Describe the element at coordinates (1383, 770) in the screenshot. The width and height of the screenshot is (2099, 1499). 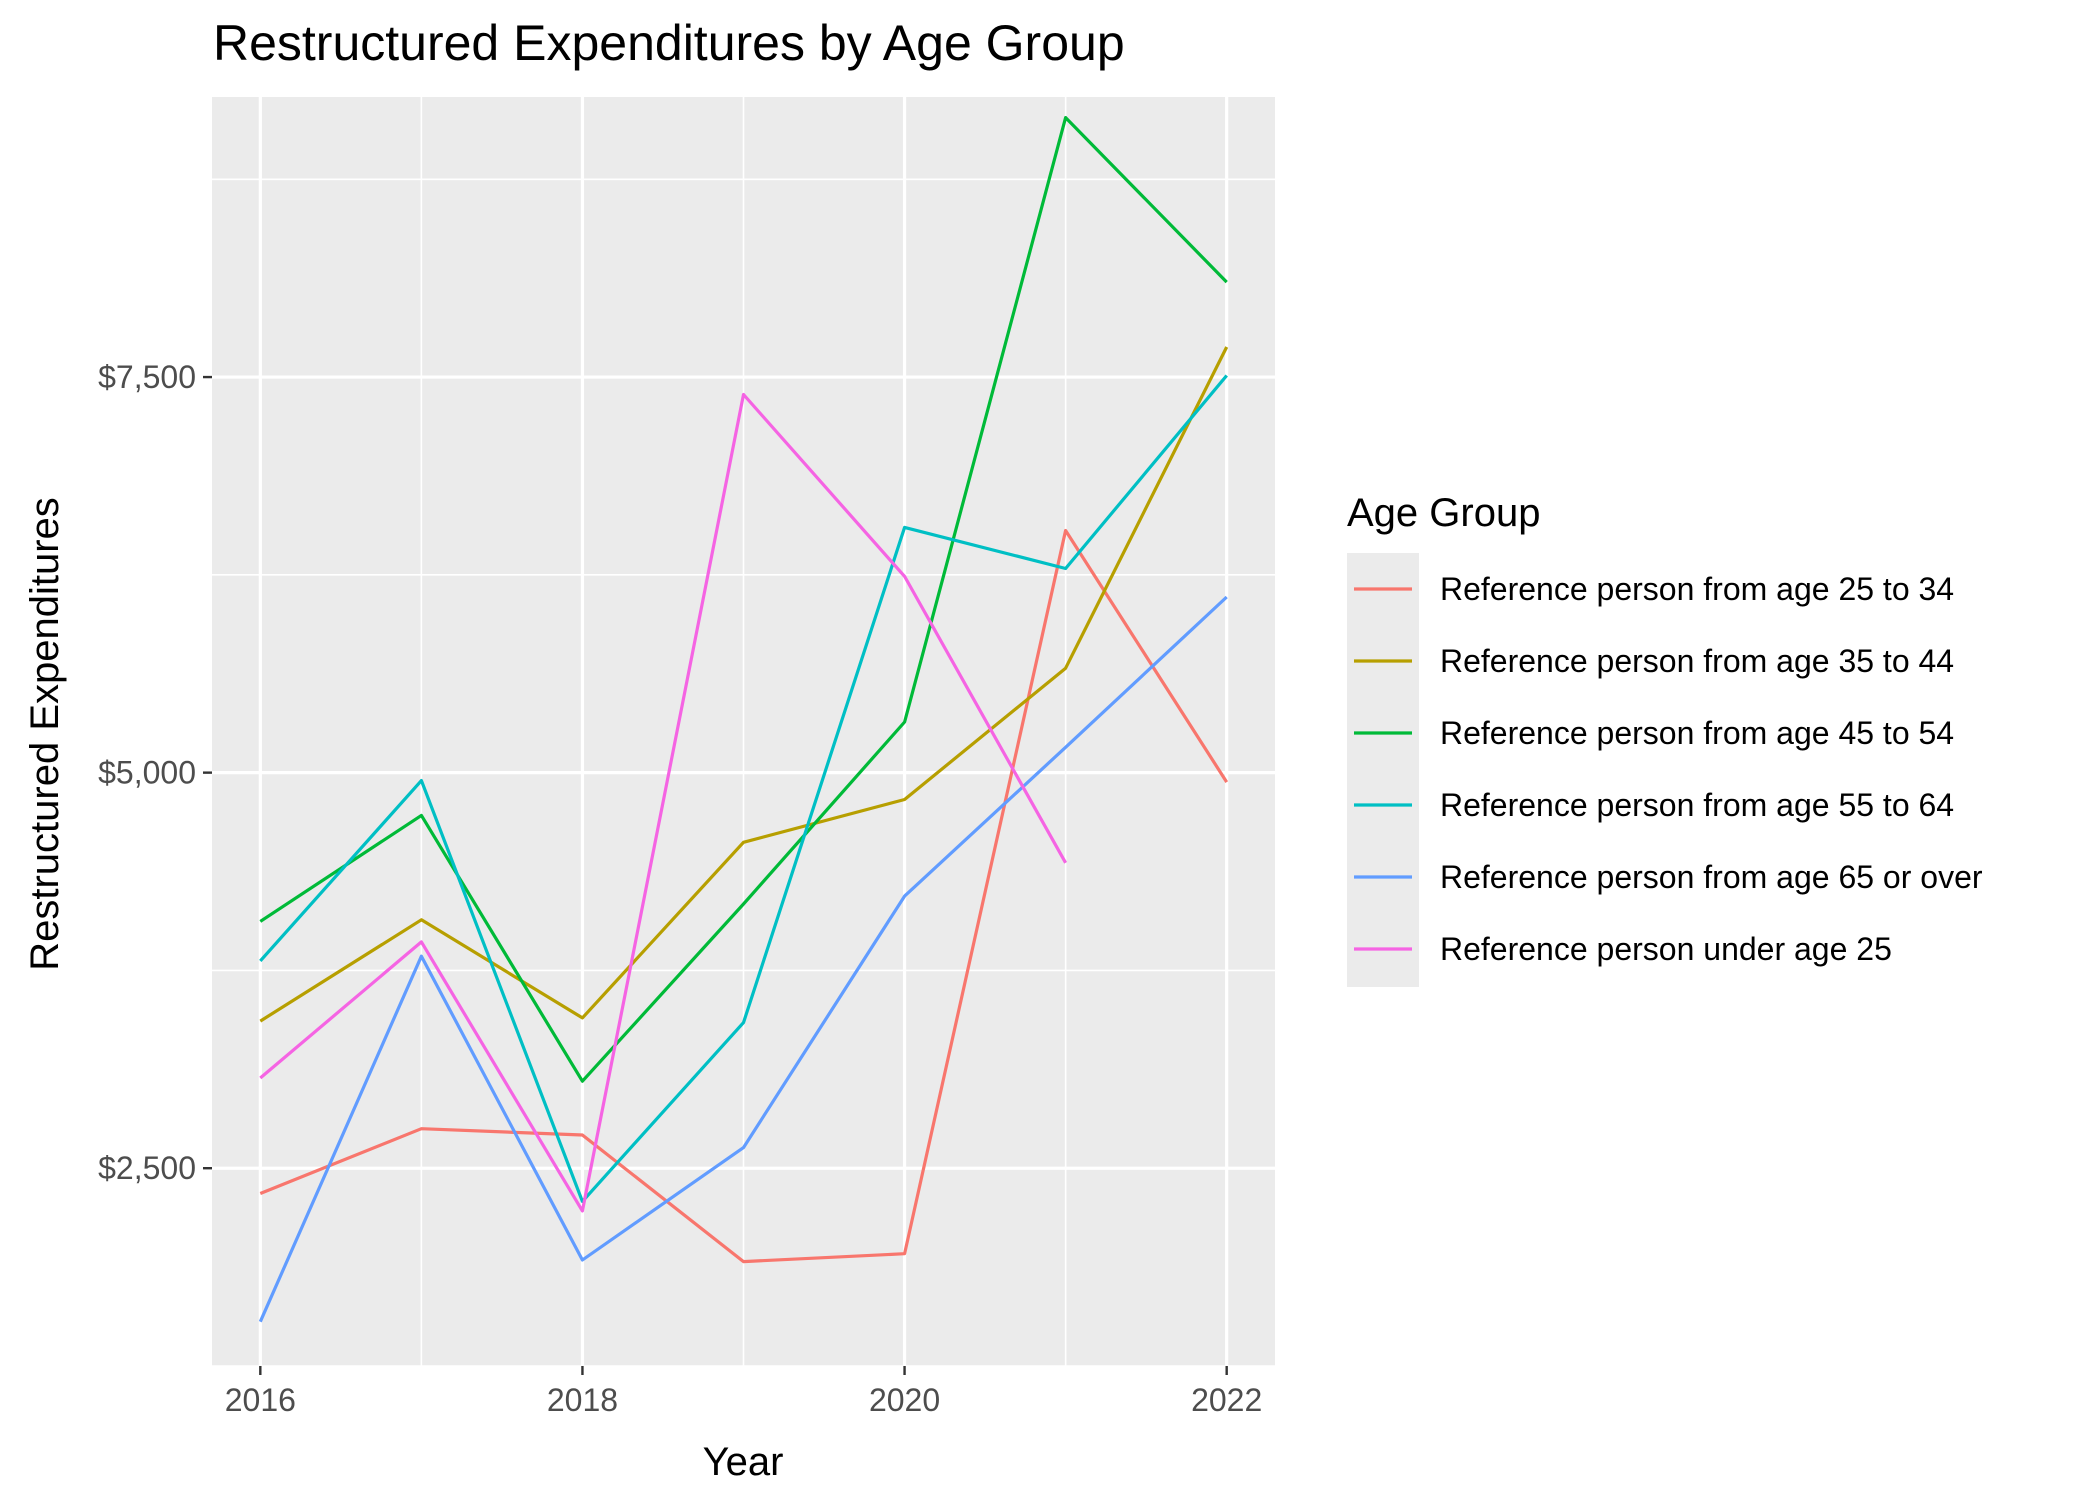
I see `legend-key-background` at that location.